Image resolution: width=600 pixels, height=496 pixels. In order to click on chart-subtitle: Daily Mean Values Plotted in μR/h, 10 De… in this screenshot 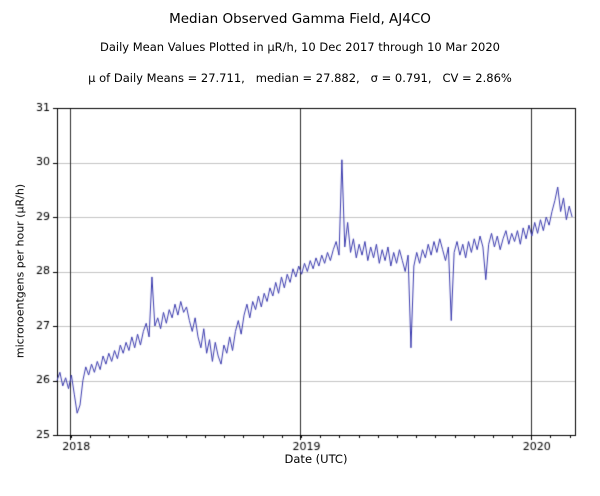, I will do `click(300, 47)`.